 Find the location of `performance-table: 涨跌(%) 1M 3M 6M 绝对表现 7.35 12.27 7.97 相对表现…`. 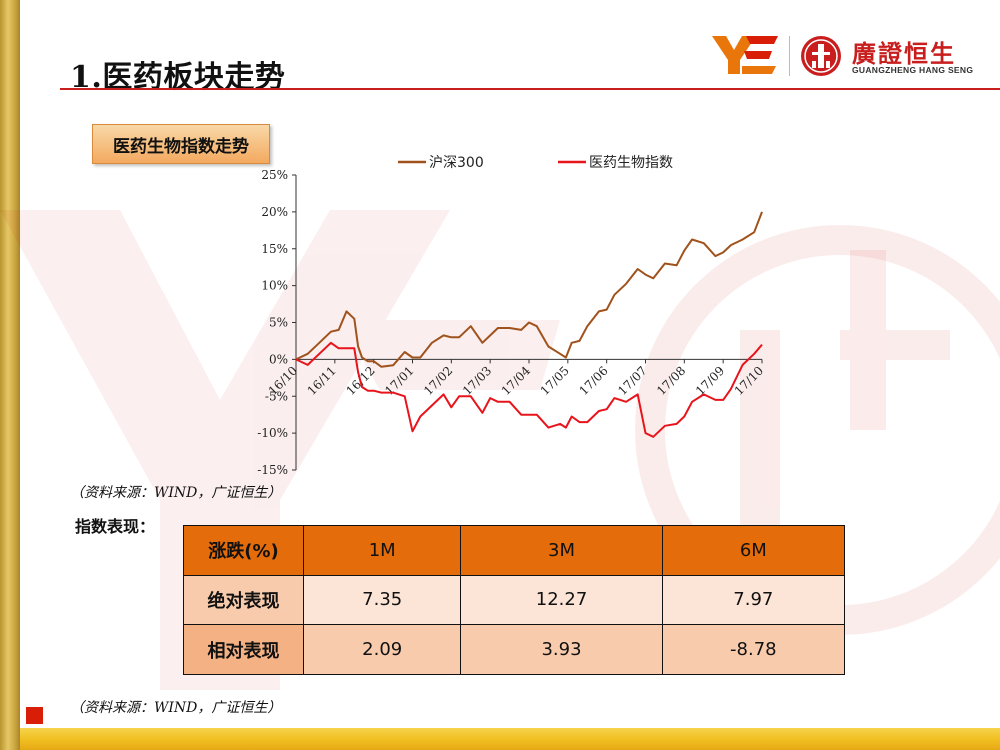

performance-table: 涨跌(%) 1M 3M 6M 绝对表现 7.35 12.27 7.97 相对表现… is located at coordinates (514, 600).